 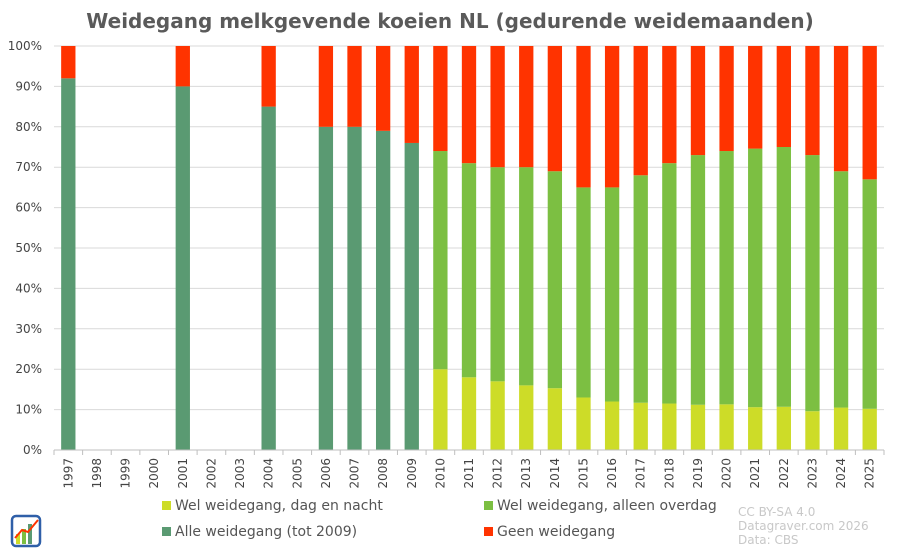 I want to click on x-tick-label: 2003, so click(x=240, y=473).